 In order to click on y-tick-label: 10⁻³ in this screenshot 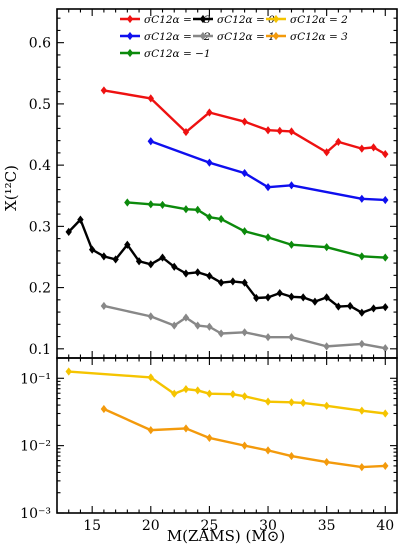, I will do `click(35, 514)`.